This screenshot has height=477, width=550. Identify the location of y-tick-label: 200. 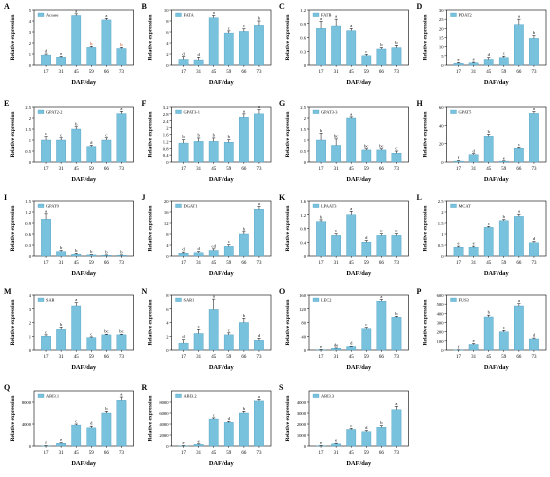
(441, 332).